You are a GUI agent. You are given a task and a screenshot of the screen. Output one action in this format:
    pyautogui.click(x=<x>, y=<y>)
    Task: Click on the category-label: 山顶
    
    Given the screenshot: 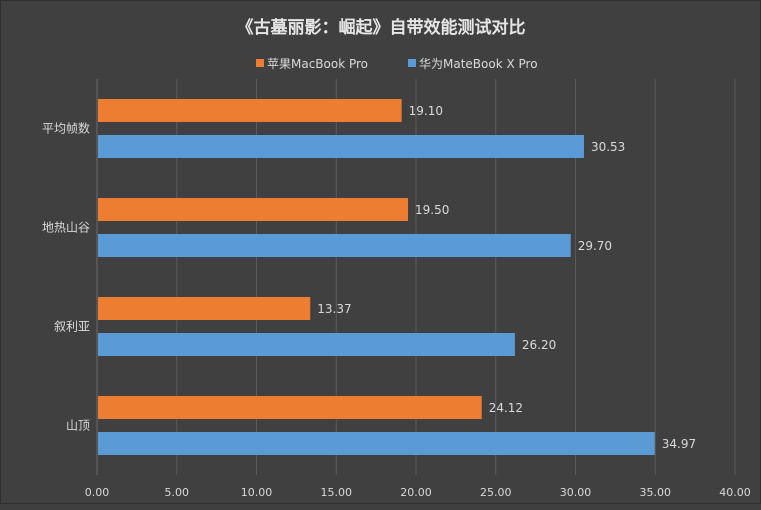 What is the action you would take?
    pyautogui.click(x=78, y=426)
    